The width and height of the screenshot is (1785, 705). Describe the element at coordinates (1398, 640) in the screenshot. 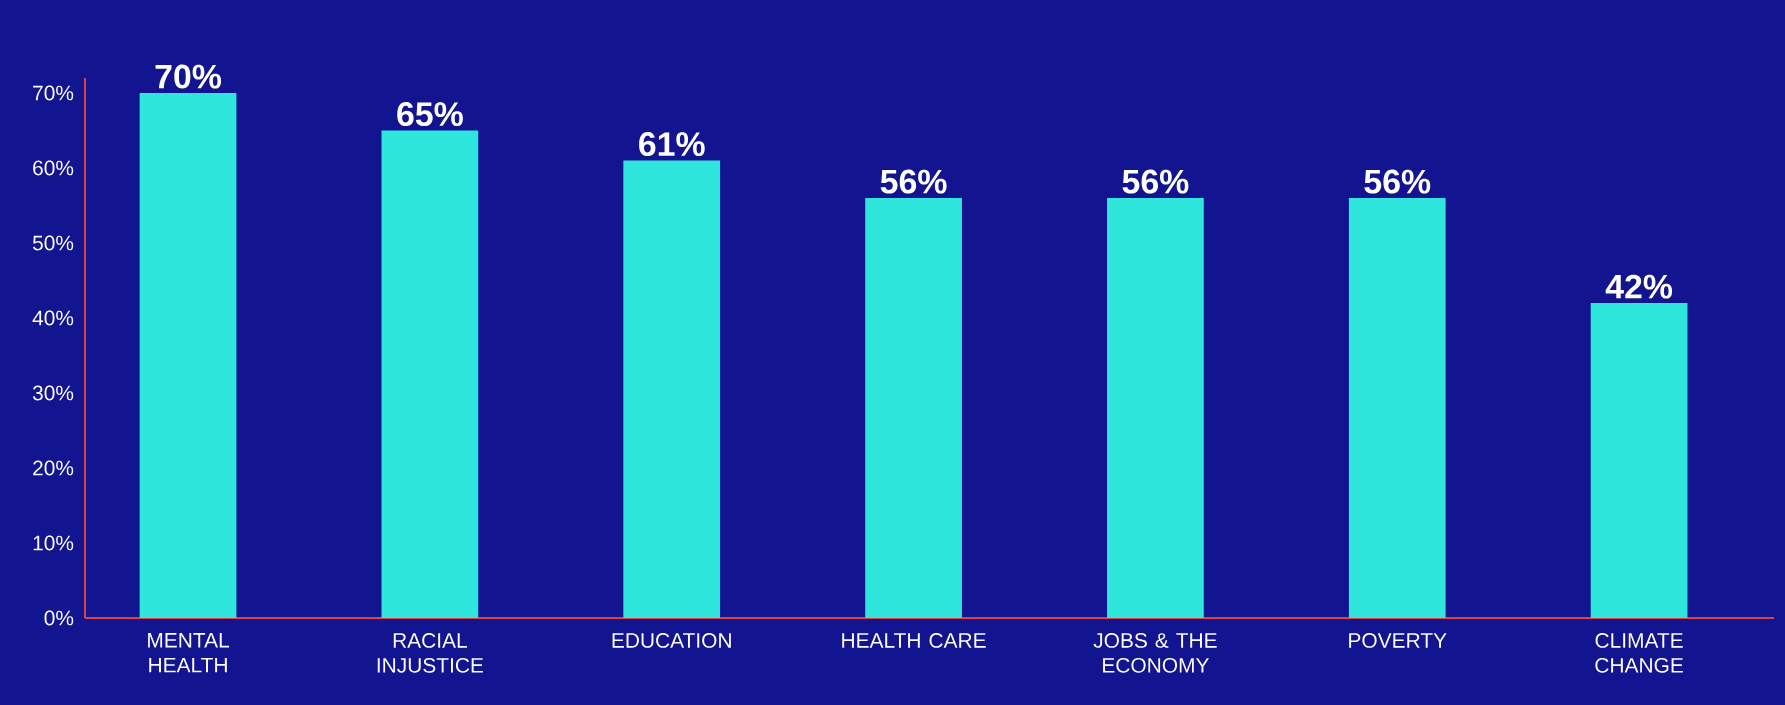

I see `x-tick-label: POVERTY` at that location.